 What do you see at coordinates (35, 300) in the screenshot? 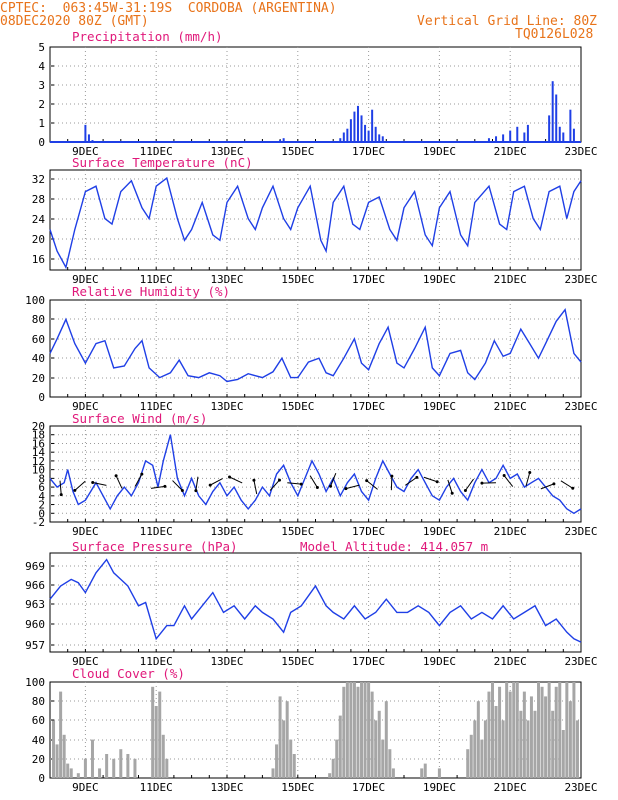
I see `y-tick-label: 100` at bounding box center [35, 300].